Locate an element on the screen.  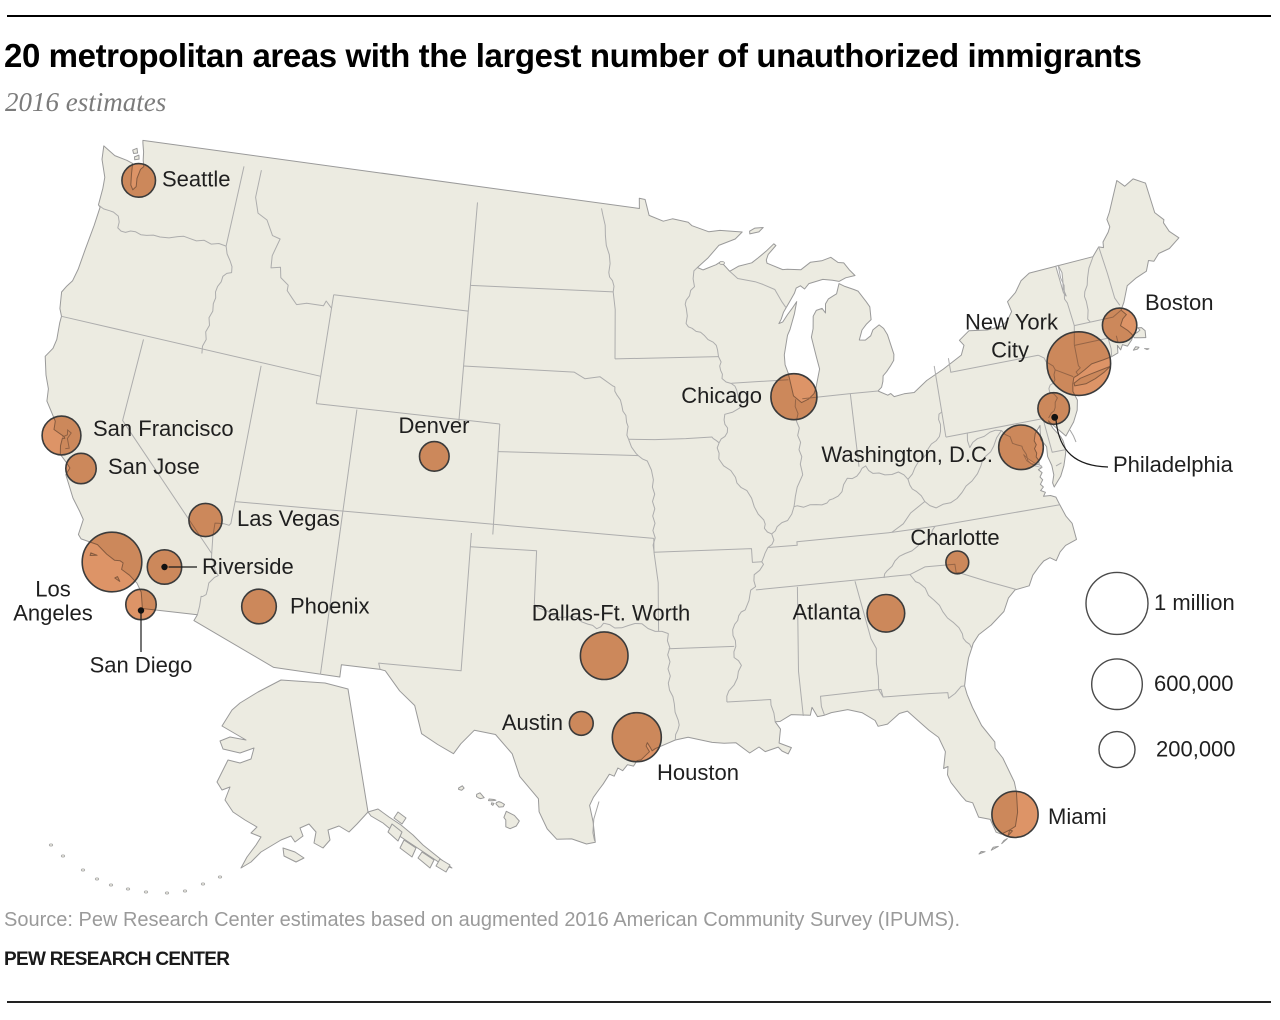
svg-text: Chicago is located at coordinates (721, 395).